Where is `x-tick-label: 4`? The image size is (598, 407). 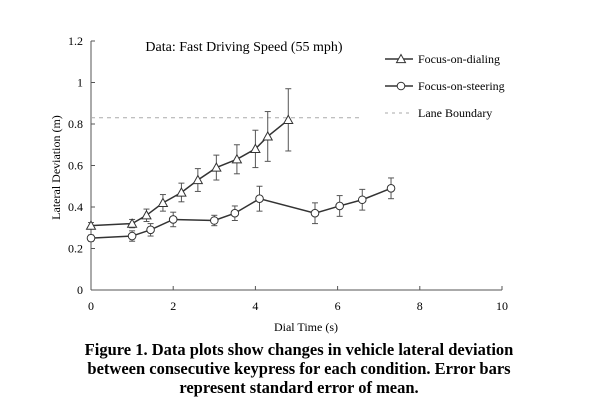
x-tick-label: 4 is located at coordinates (255, 306).